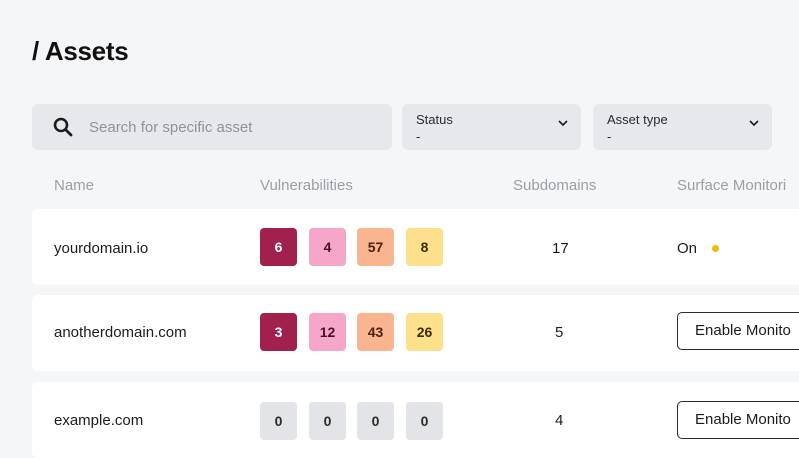  Describe the element at coordinates (375, 421) in the screenshot. I see `medium-count-badge: 0` at that location.